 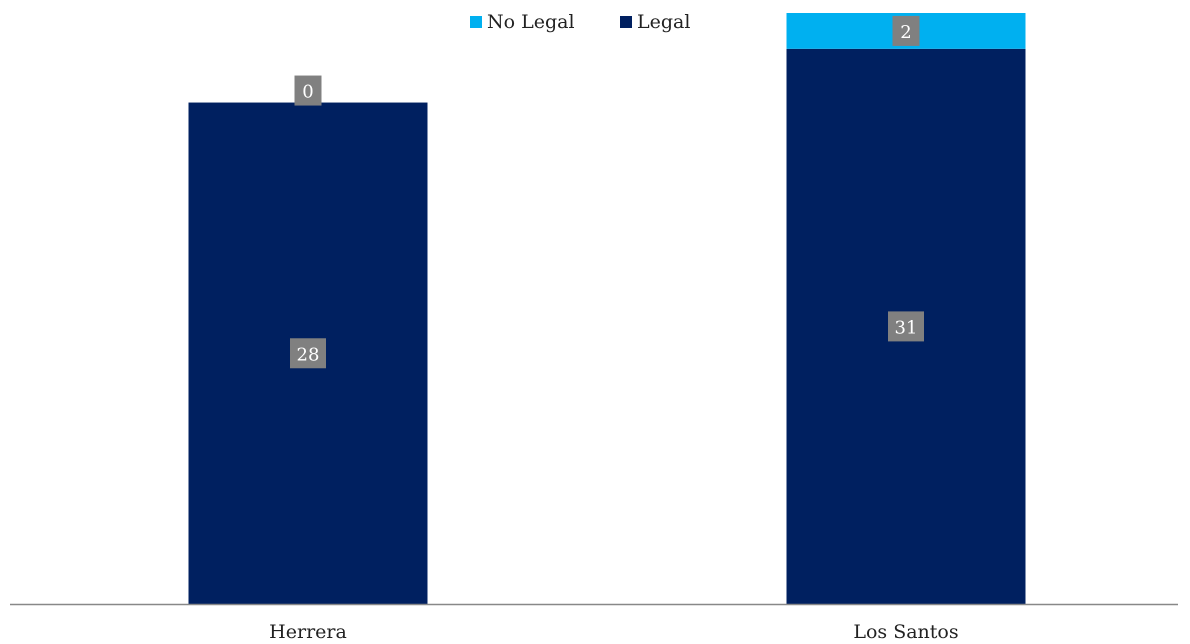 What do you see at coordinates (531, 22) in the screenshot?
I see `legend-label-no-legal: No Legal` at bounding box center [531, 22].